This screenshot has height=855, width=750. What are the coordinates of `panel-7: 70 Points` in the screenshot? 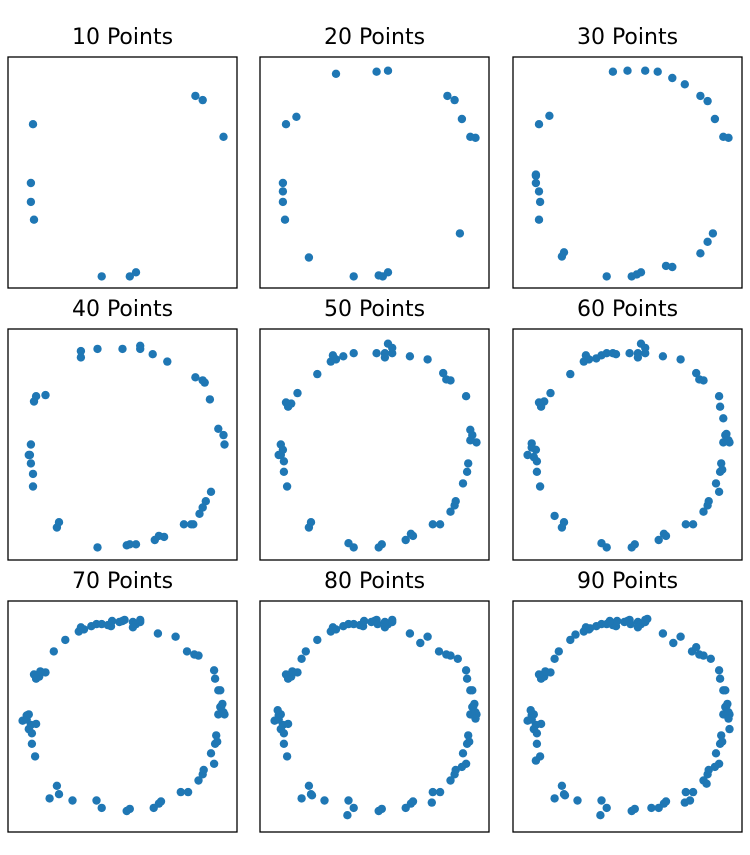 It's located at (122, 701).